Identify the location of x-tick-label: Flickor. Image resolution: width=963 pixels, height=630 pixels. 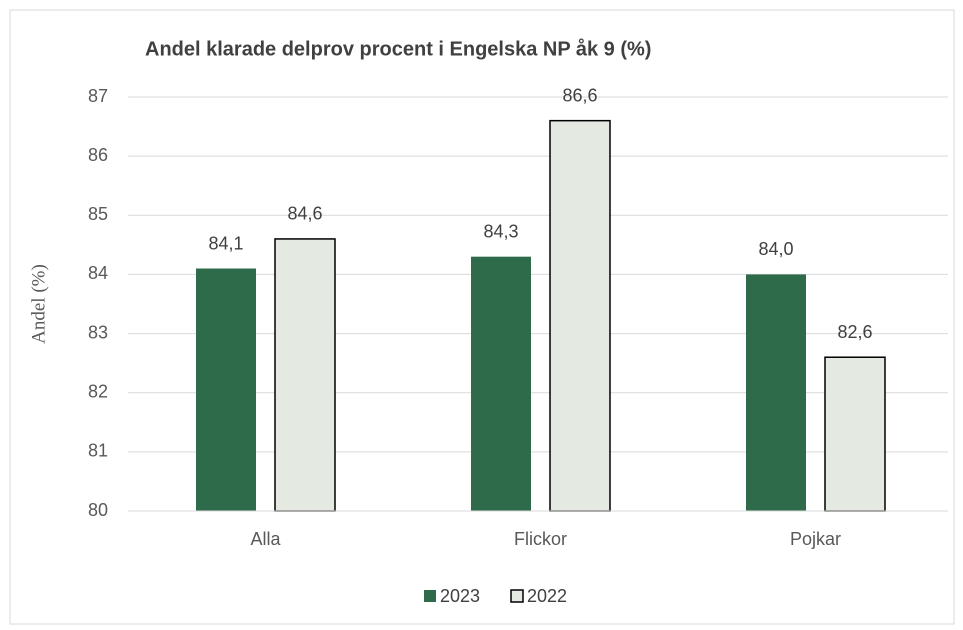
(540, 539).